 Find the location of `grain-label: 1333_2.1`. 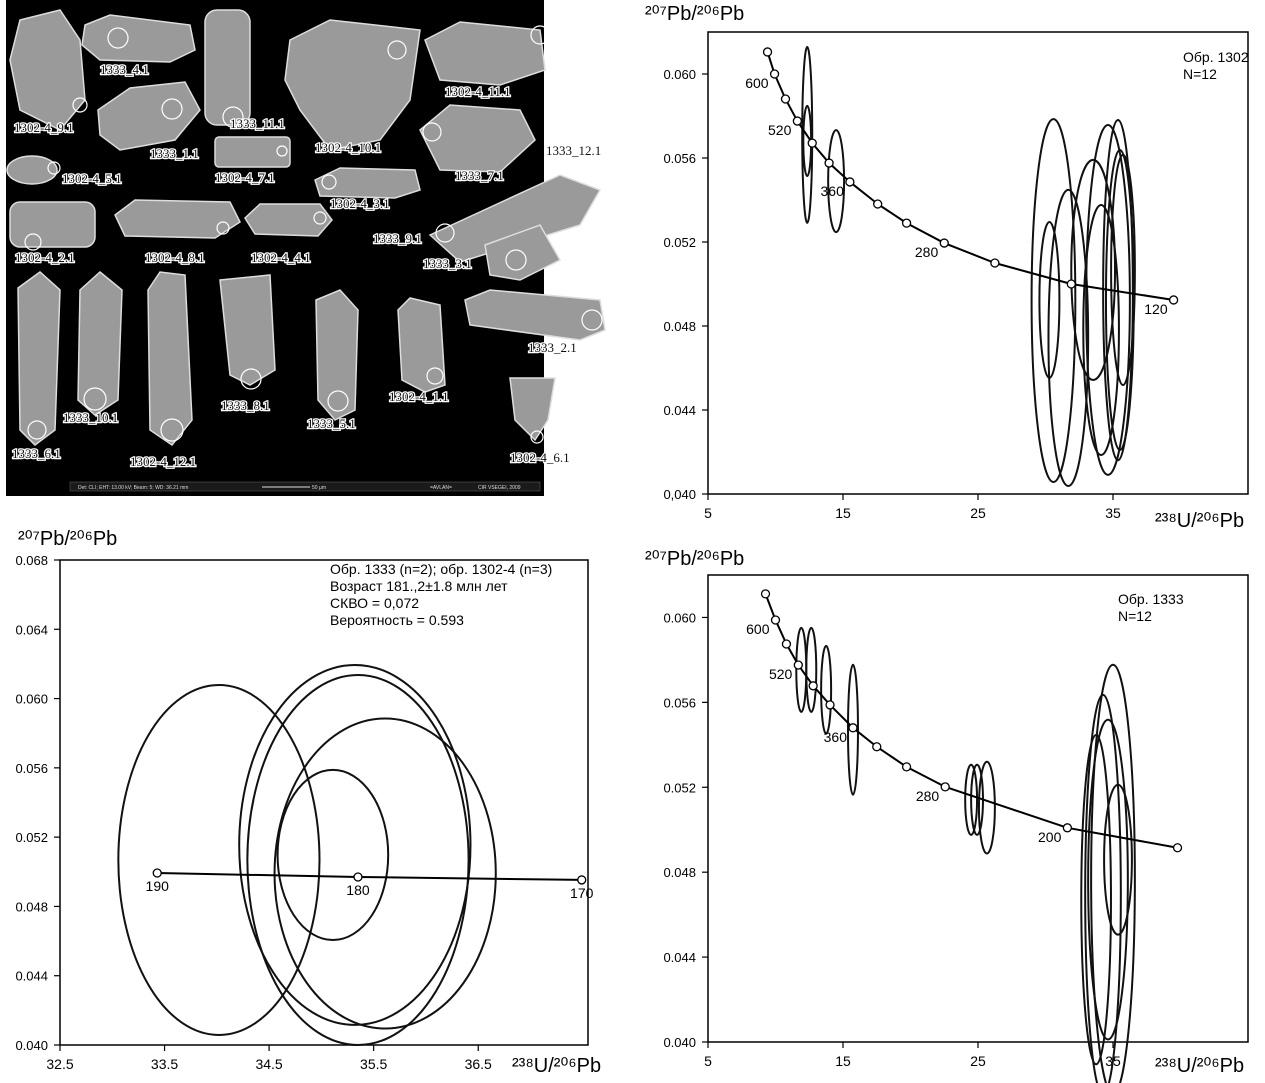

grain-label: 1333_2.1 is located at coordinates (552, 347).